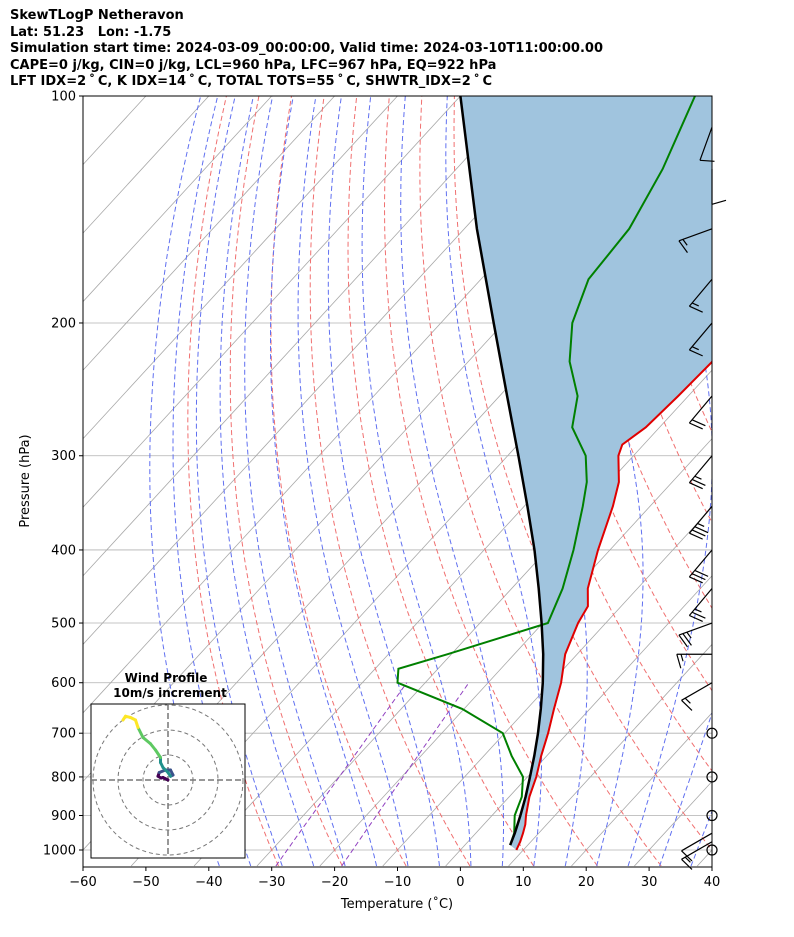 The image size is (794, 937). Describe the element at coordinates (63, 323) in the screenshot. I see `y-tick-label: 200` at that location.